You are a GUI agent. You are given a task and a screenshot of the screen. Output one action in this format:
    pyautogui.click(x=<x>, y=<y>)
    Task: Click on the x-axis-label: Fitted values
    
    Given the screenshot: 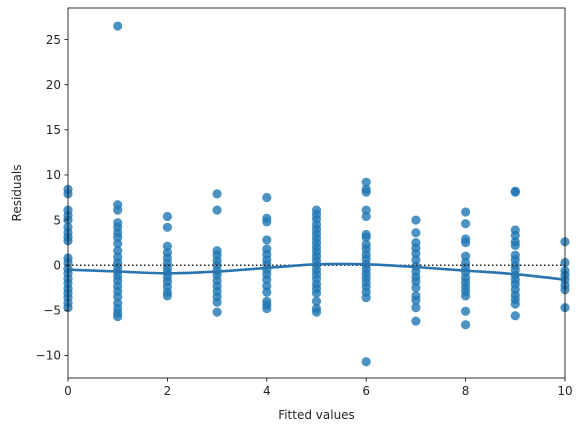 What is the action you would take?
    pyautogui.click(x=316, y=415)
    